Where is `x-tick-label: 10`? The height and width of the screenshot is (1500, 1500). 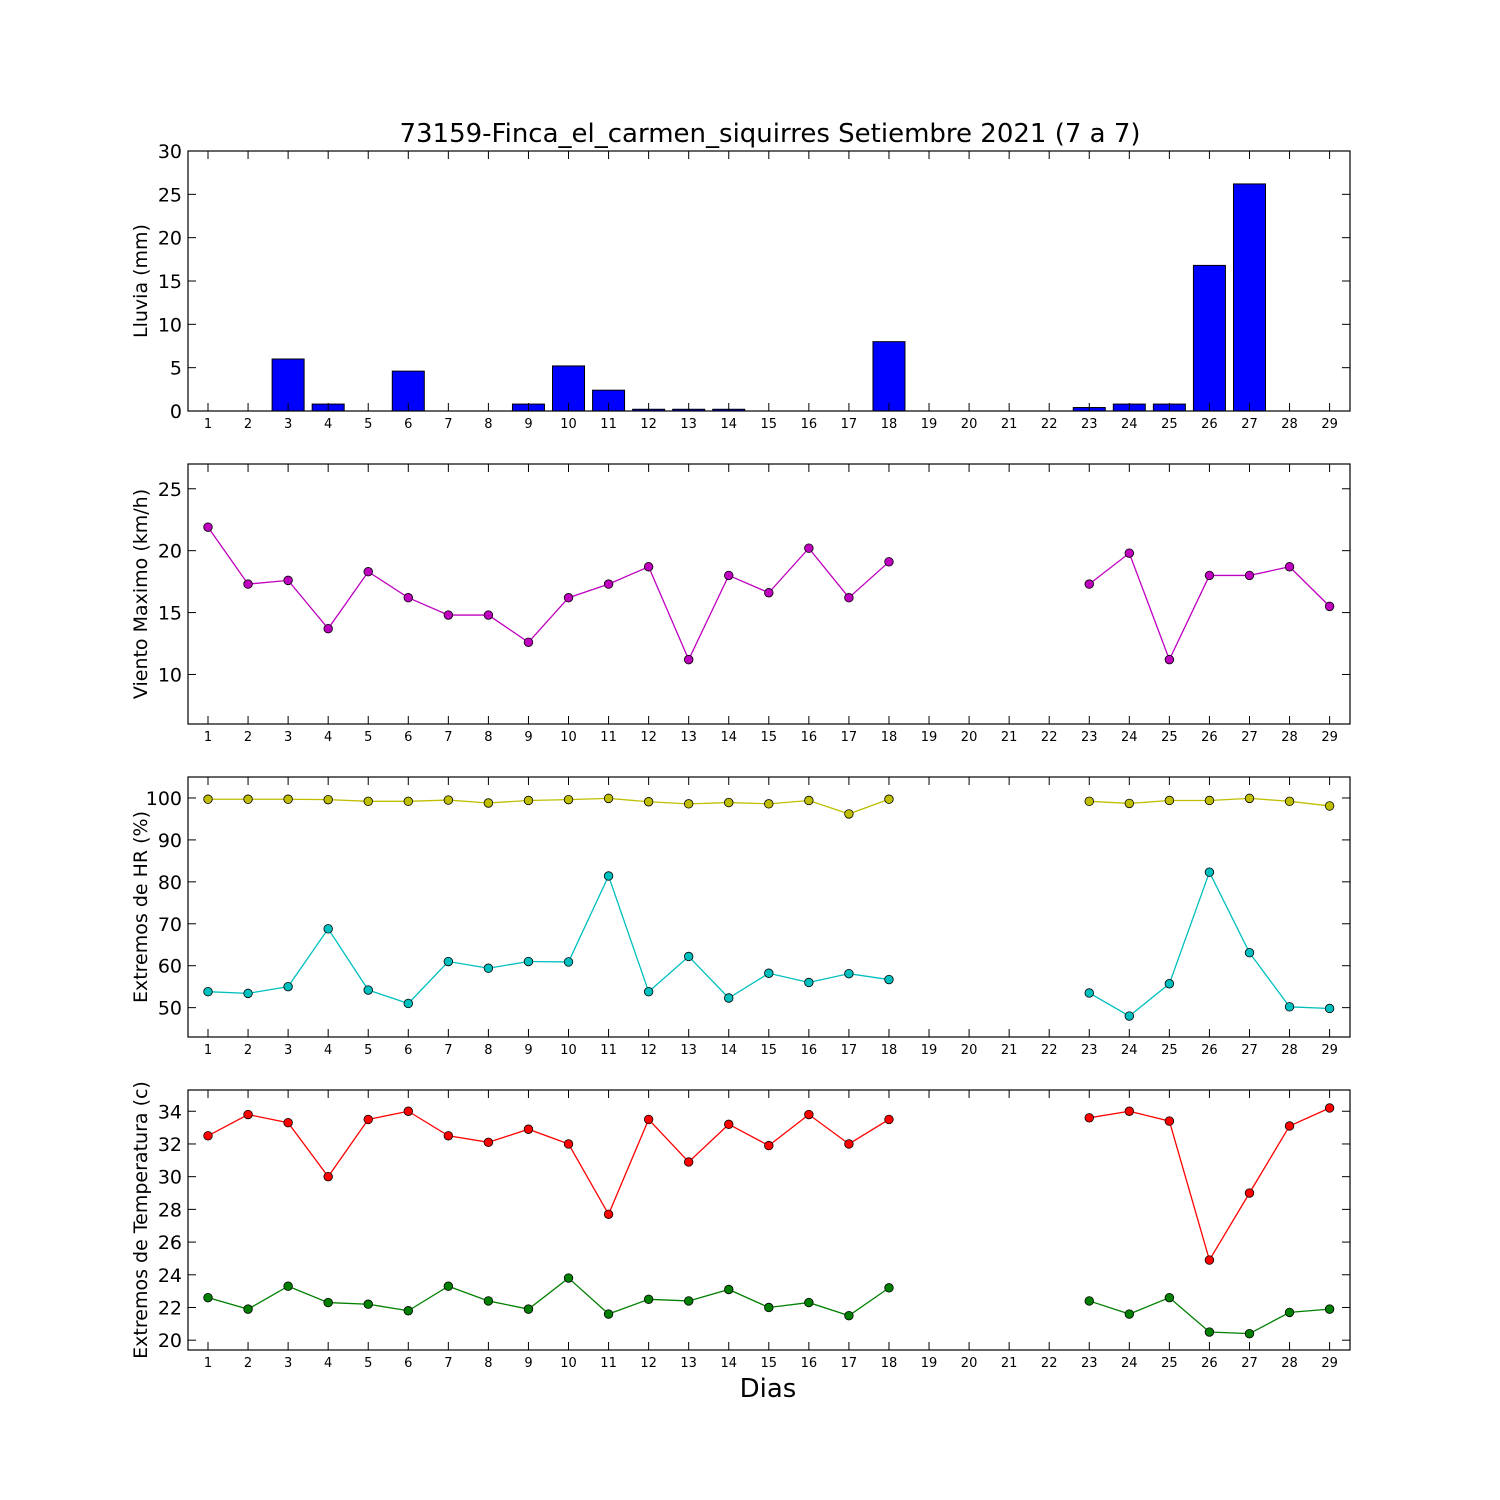
x-tick-label: 10 is located at coordinates (568, 424).